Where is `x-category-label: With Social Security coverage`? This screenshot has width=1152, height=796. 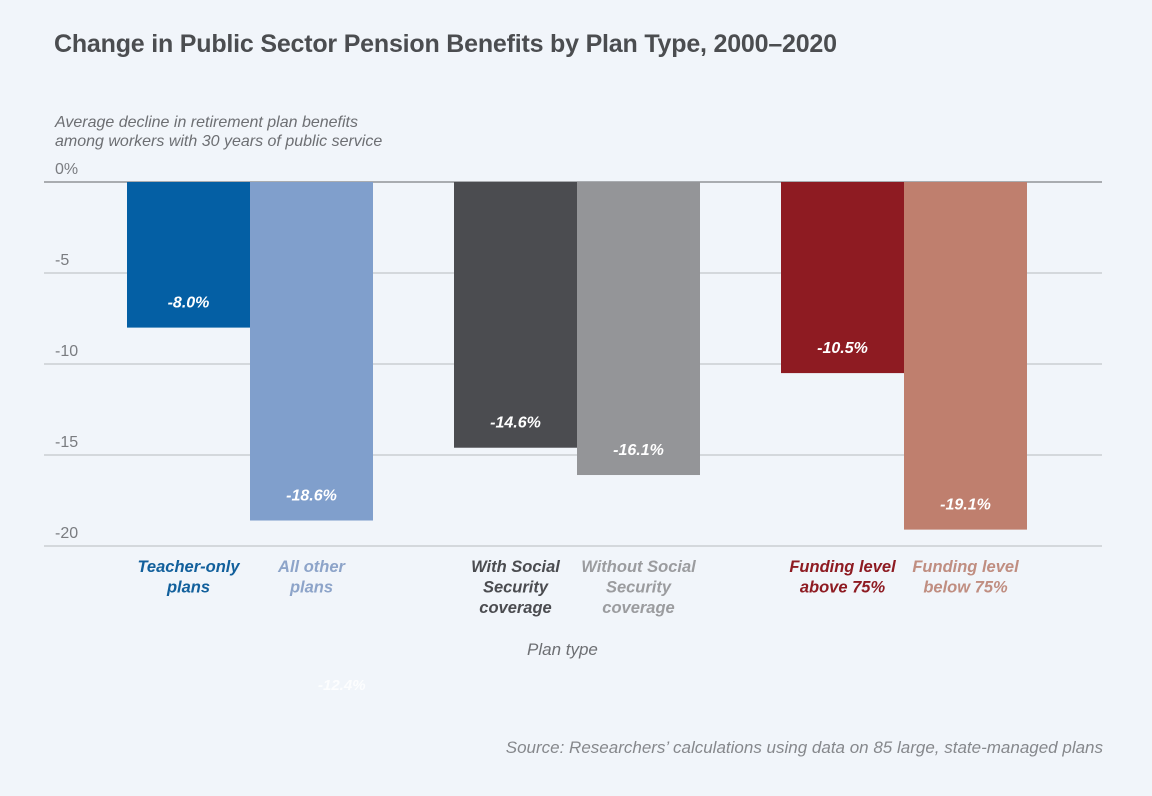 x-category-label: With Social Security coverage is located at coordinates (515, 587).